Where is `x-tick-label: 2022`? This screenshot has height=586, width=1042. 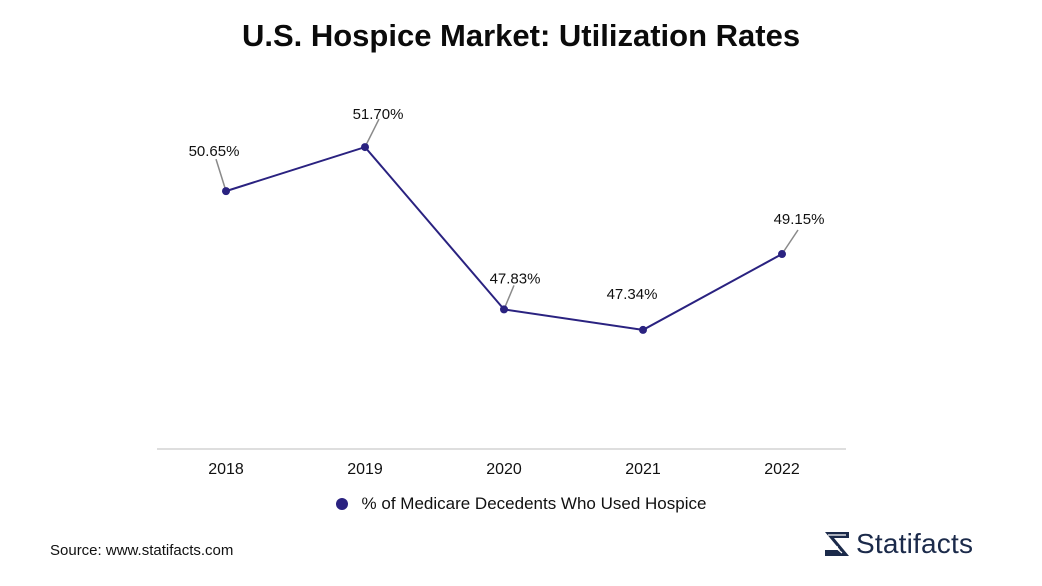 x-tick-label: 2022 is located at coordinates (782, 469).